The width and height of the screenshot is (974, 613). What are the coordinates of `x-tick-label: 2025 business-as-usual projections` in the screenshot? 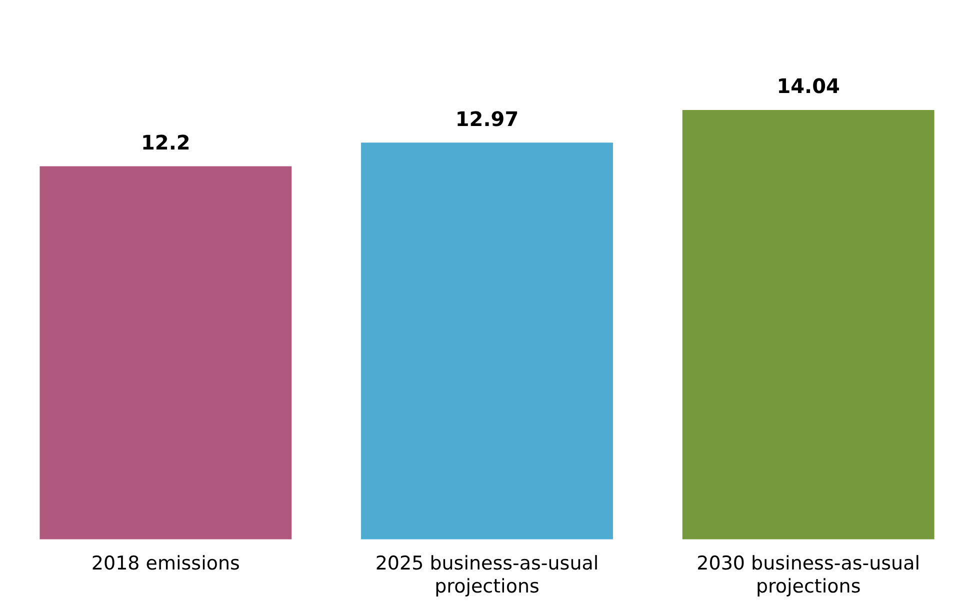 It's located at (487, 575).